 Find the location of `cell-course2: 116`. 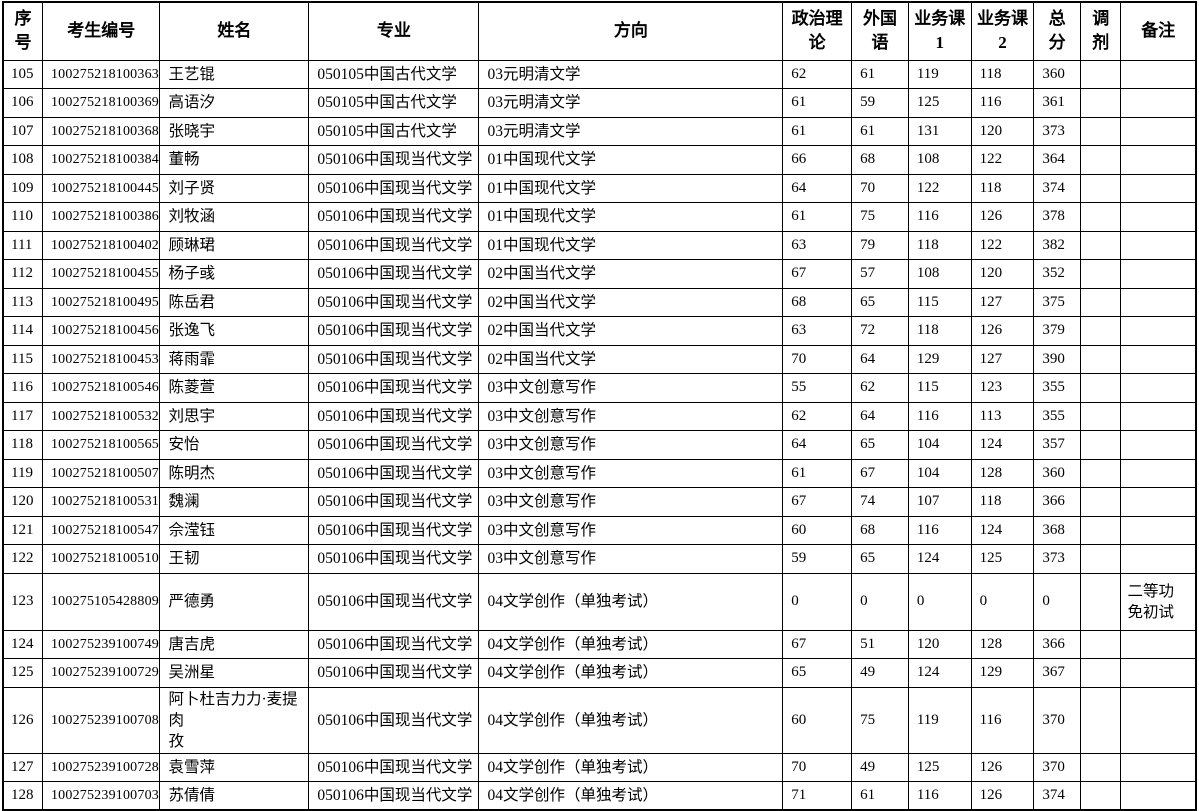

cell-course2: 116 is located at coordinates (1002, 103).